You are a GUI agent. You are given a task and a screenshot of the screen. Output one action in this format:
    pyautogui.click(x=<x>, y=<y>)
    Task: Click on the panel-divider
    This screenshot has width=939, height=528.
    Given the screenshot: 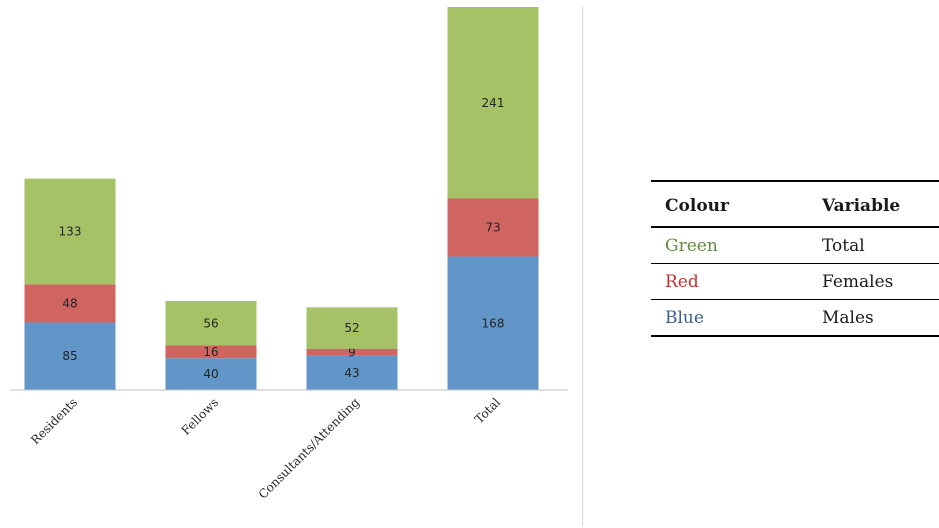 What is the action you would take?
    pyautogui.click(x=582, y=266)
    